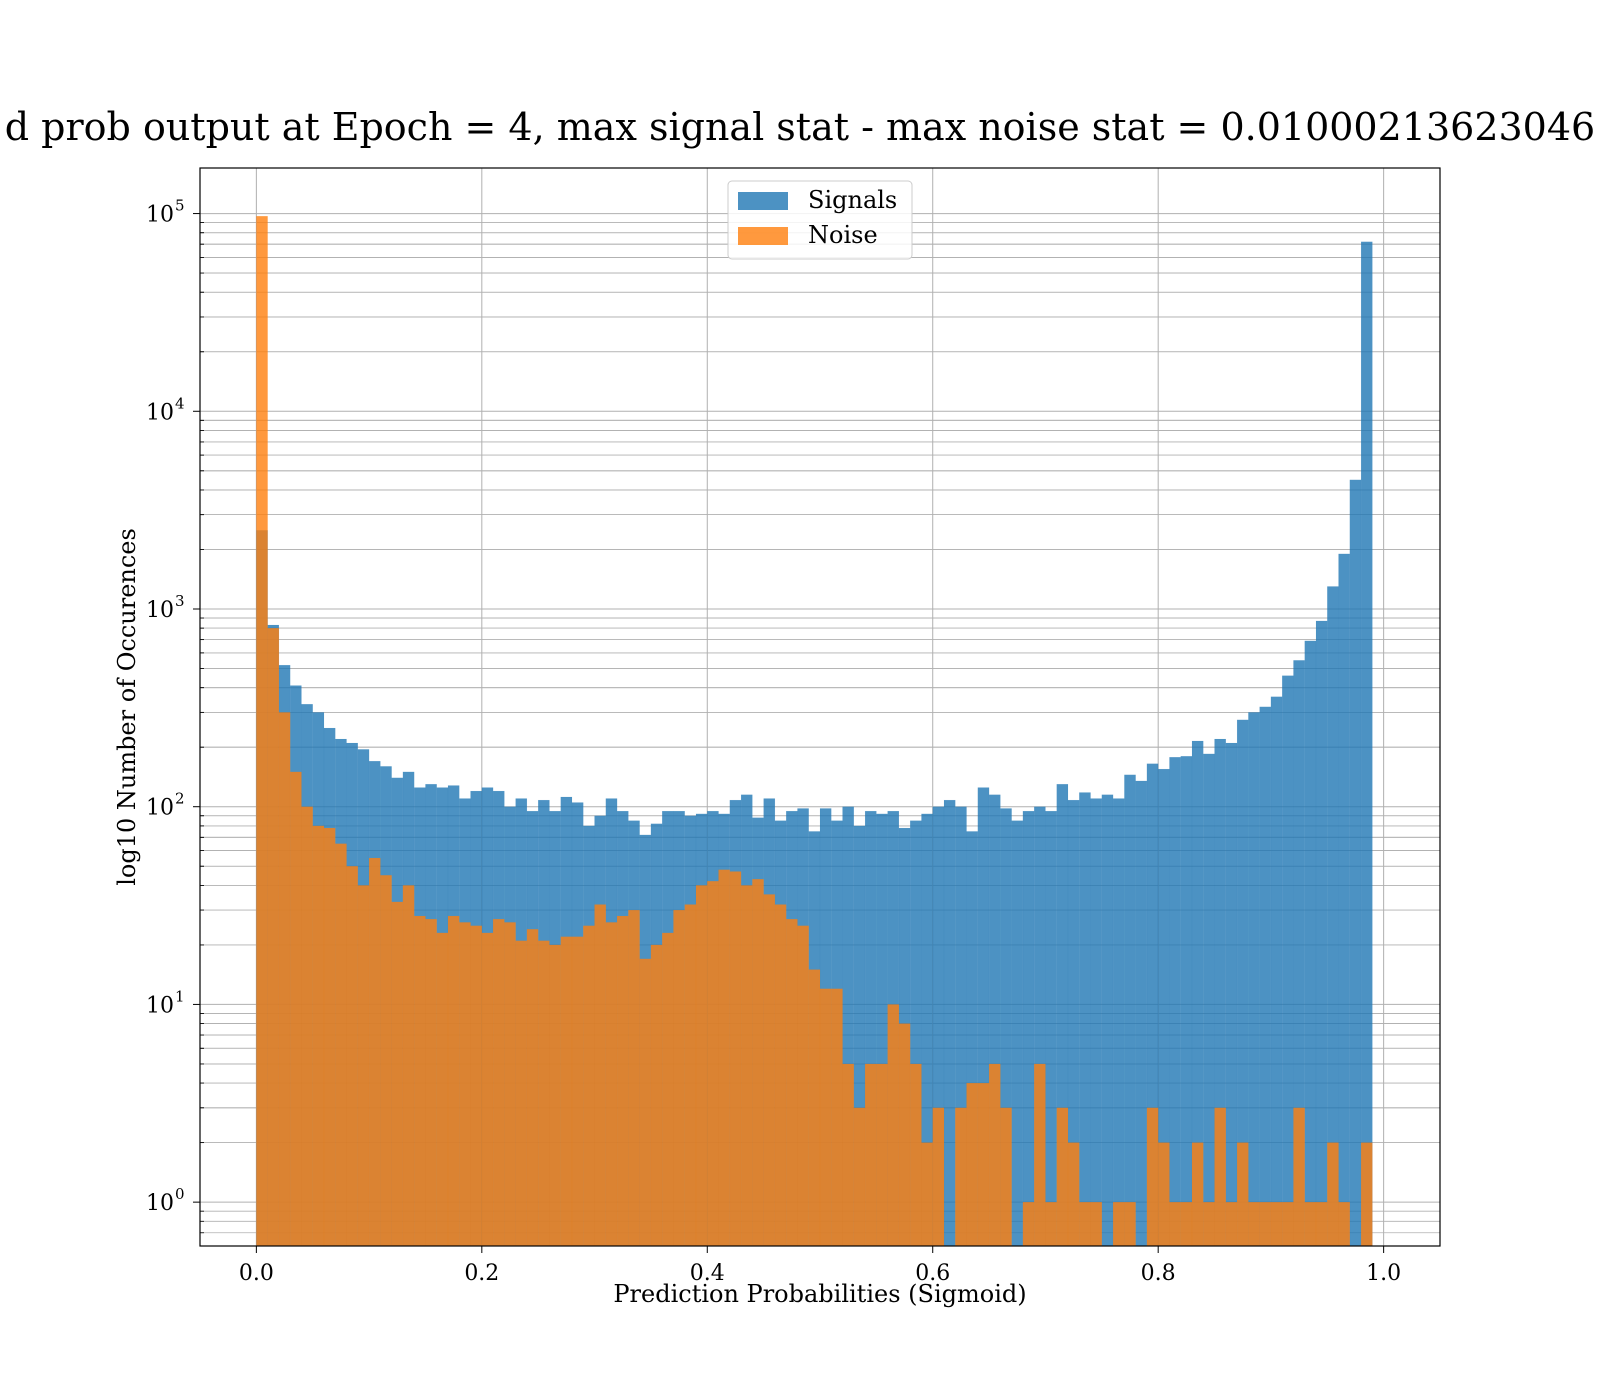  Describe the element at coordinates (481, 1273) in the screenshot. I see `x-tick-label: 0.2` at that location.